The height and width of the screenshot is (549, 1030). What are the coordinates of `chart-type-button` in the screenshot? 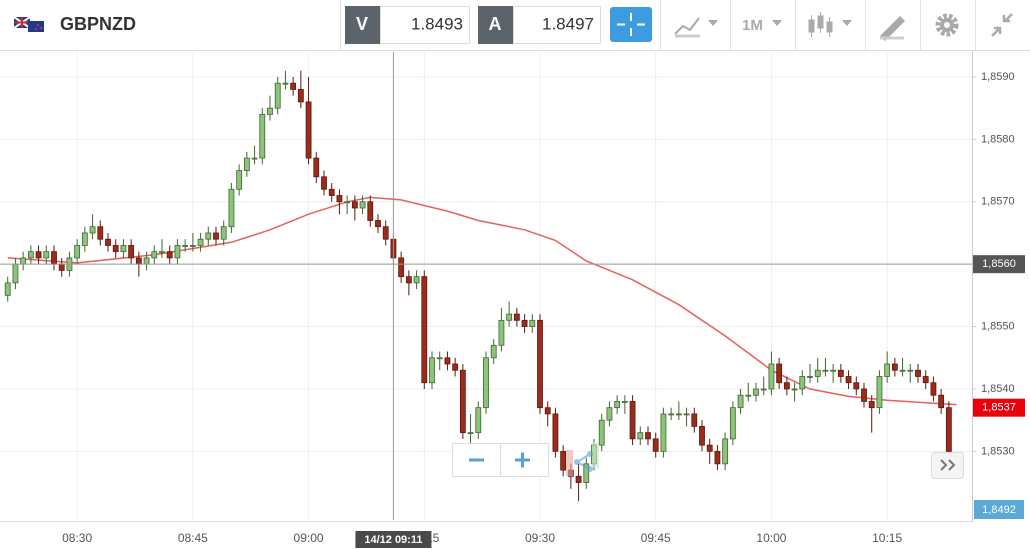 It's located at (696, 27).